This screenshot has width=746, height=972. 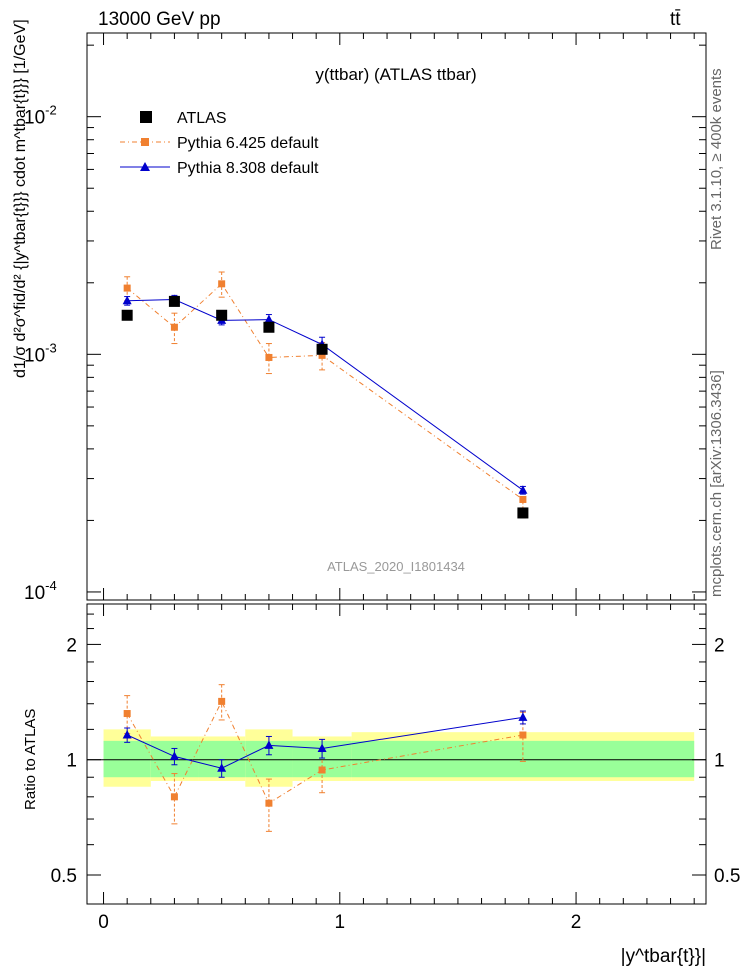 I want to click on x-tick-label: 1, so click(x=340, y=922).